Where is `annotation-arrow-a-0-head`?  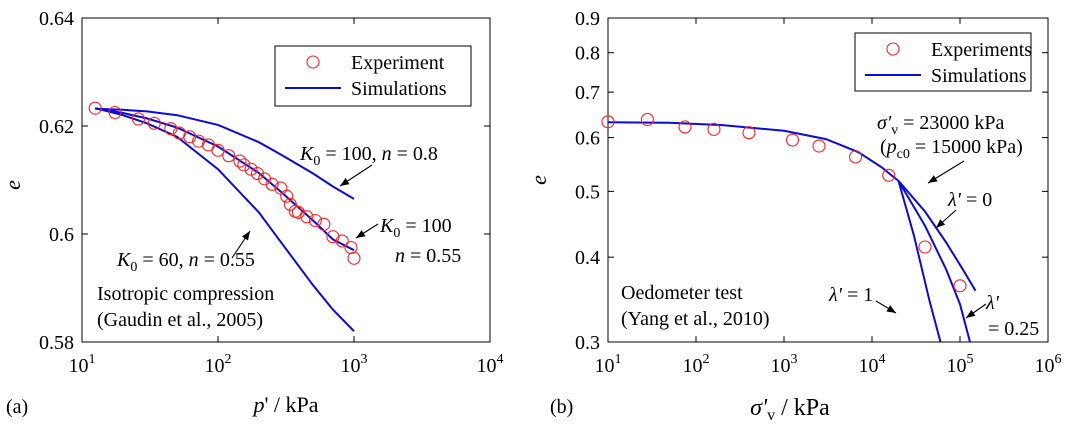 annotation-arrow-a-0-head is located at coordinates (345, 182).